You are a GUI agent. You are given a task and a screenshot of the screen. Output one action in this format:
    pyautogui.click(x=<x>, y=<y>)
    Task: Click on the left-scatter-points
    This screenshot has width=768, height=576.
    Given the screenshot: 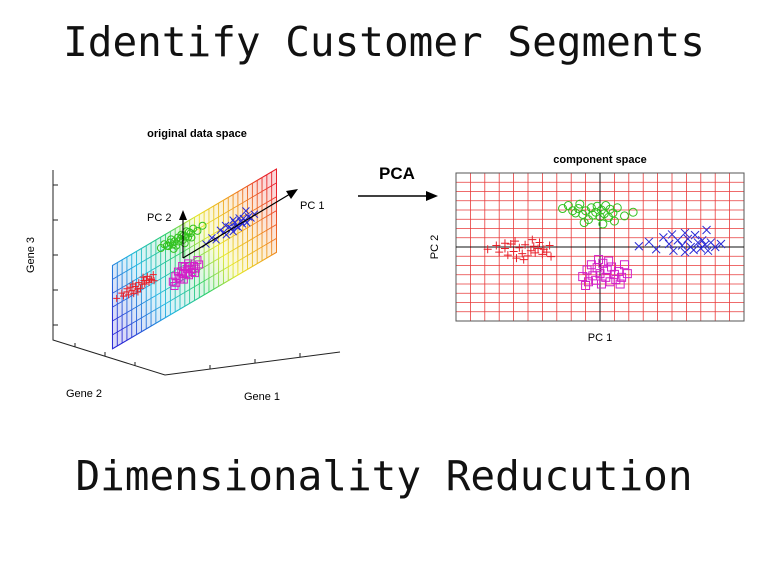 What is the action you would take?
    pyautogui.click(x=186, y=254)
    